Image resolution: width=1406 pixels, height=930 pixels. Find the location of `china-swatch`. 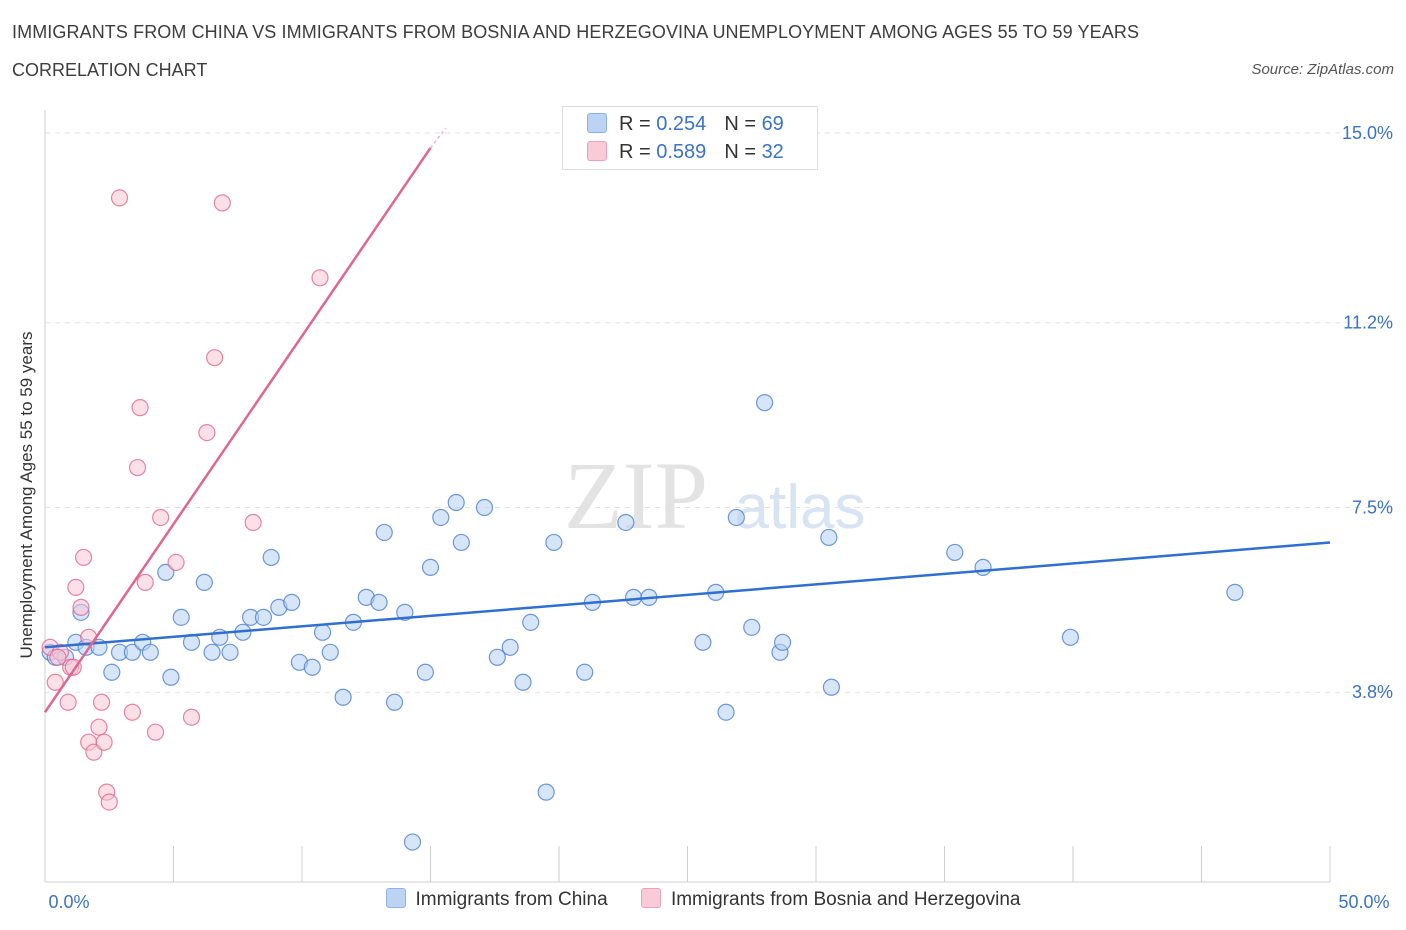

china-swatch is located at coordinates (597, 123).